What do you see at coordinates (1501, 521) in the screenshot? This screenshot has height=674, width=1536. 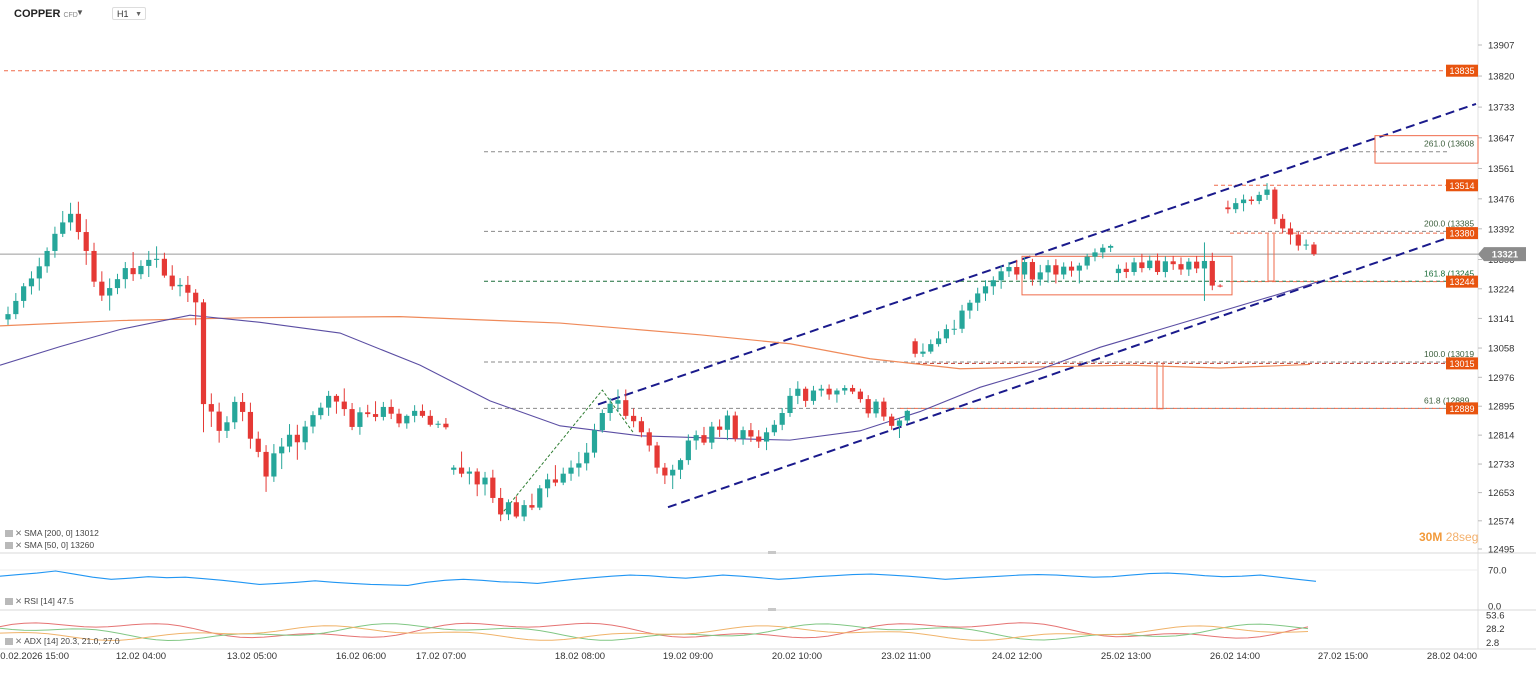 I see `y-tick-label: 12574` at bounding box center [1501, 521].